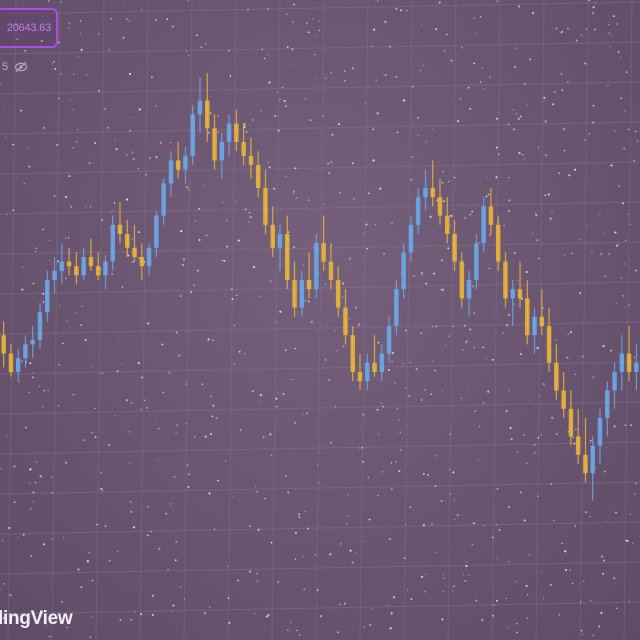 The height and width of the screenshot is (640, 640). Describe the element at coordinates (28, 28) in the screenshot. I see `price-label: 20643.63` at that location.